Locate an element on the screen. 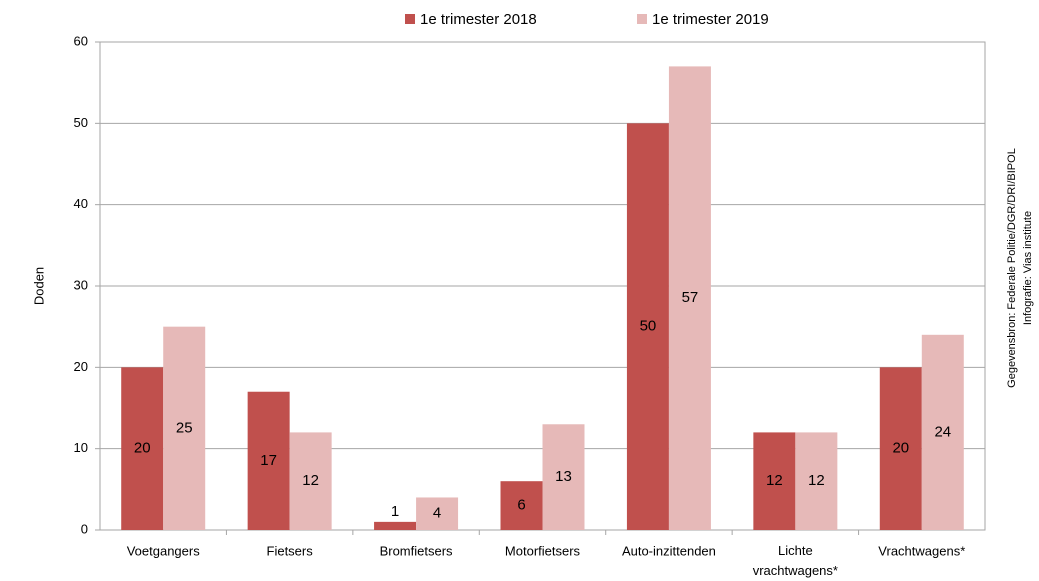  value-label: 1 is located at coordinates (395, 511).